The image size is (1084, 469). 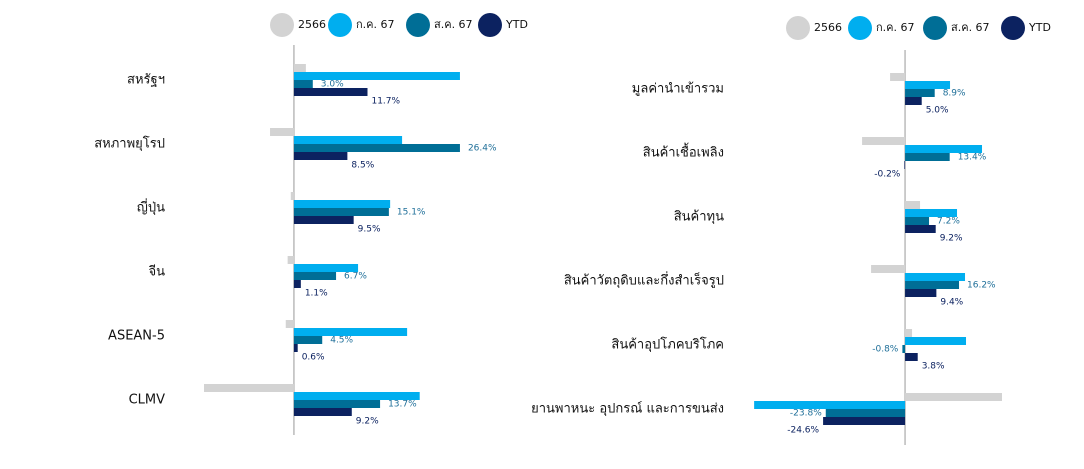 What do you see at coordinates (887, 175) in the screenshot?
I see `value-label: -0.2%` at bounding box center [887, 175].